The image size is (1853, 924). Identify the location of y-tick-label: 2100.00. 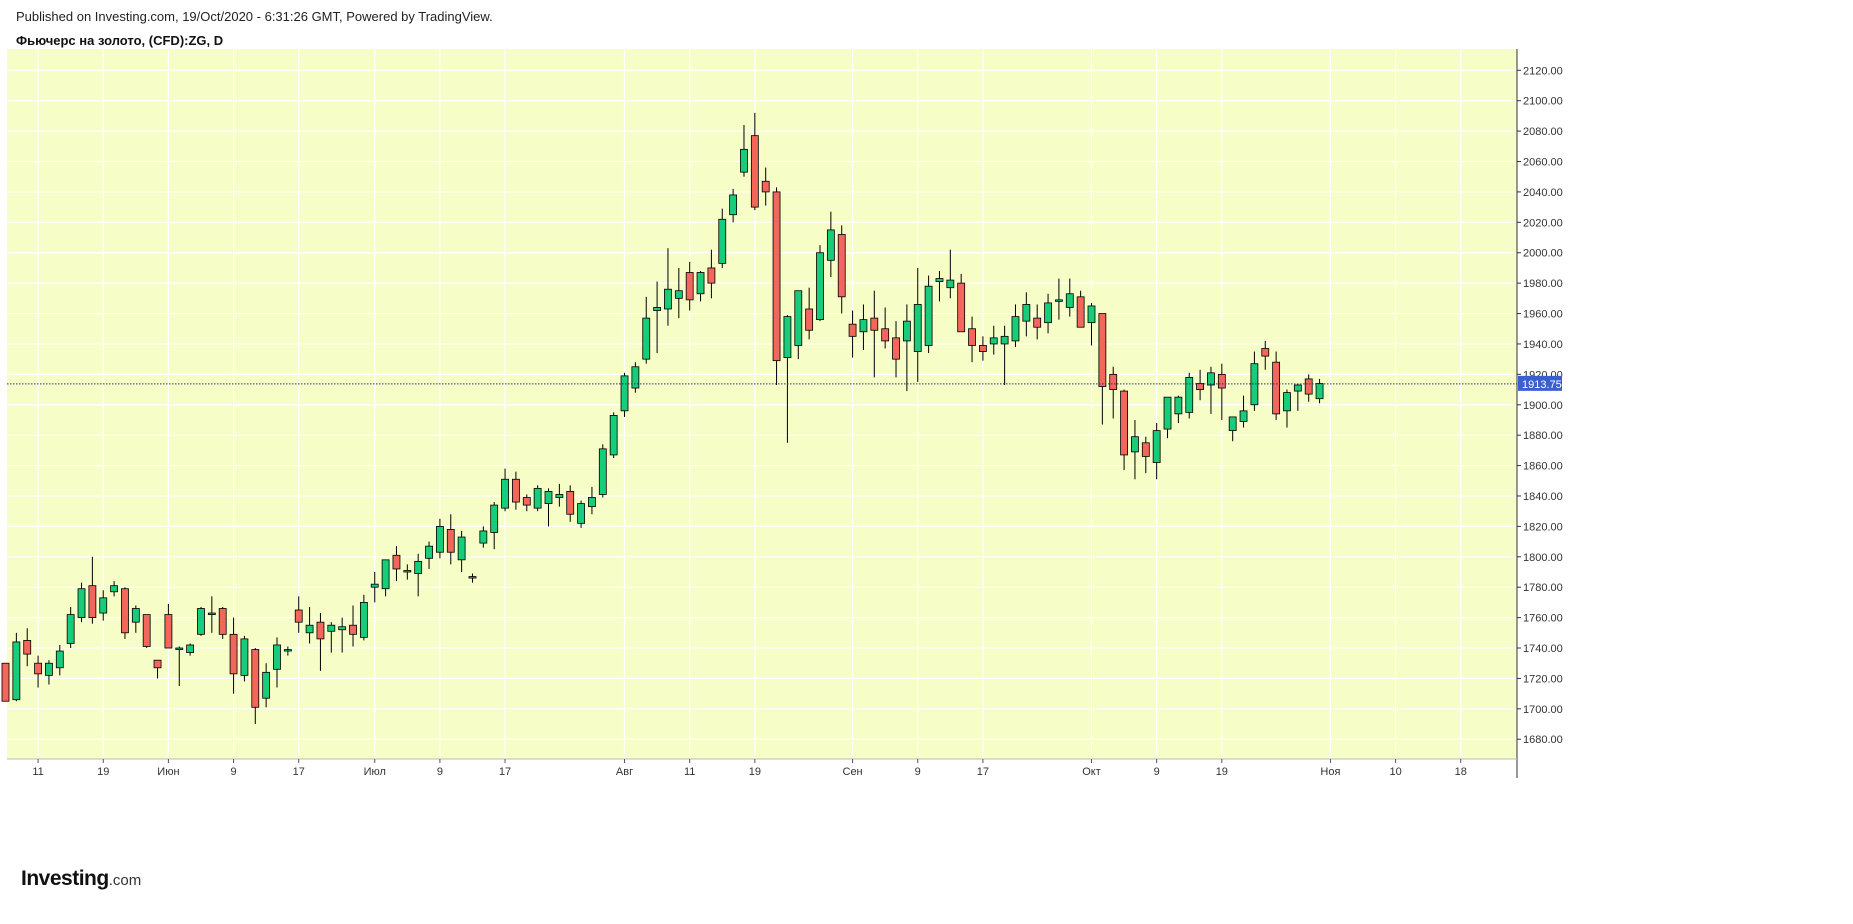
(1543, 102).